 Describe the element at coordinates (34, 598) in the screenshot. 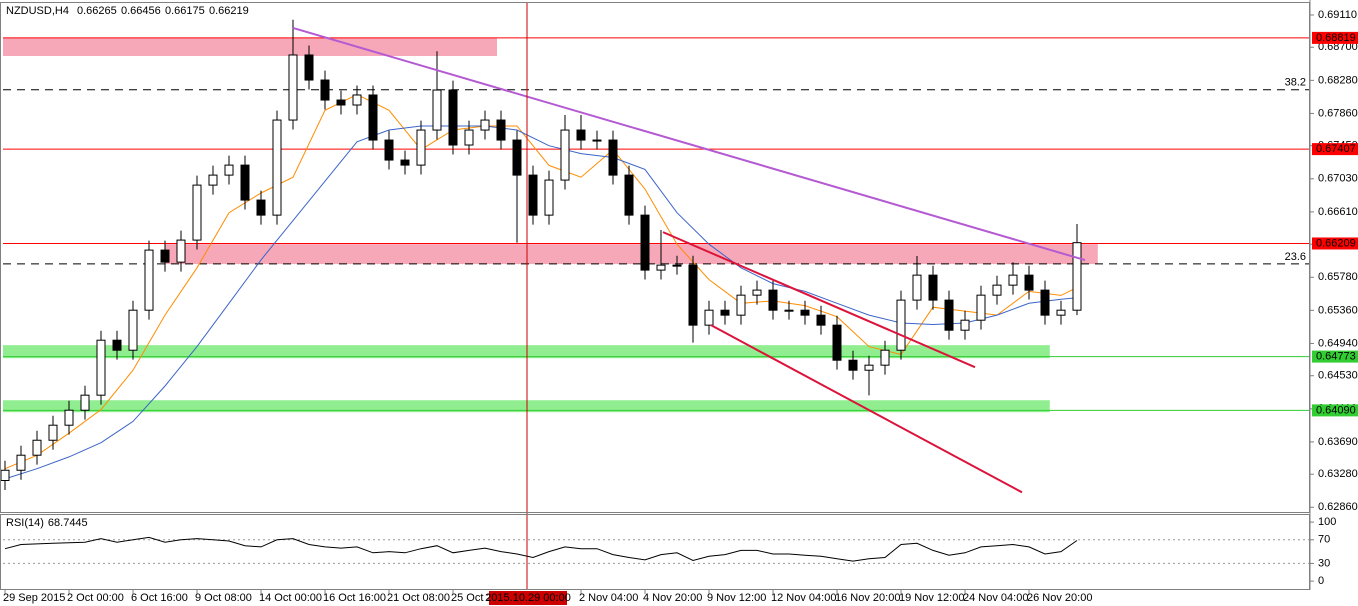

I see `x-tick-label: 29 Sep 2015` at that location.